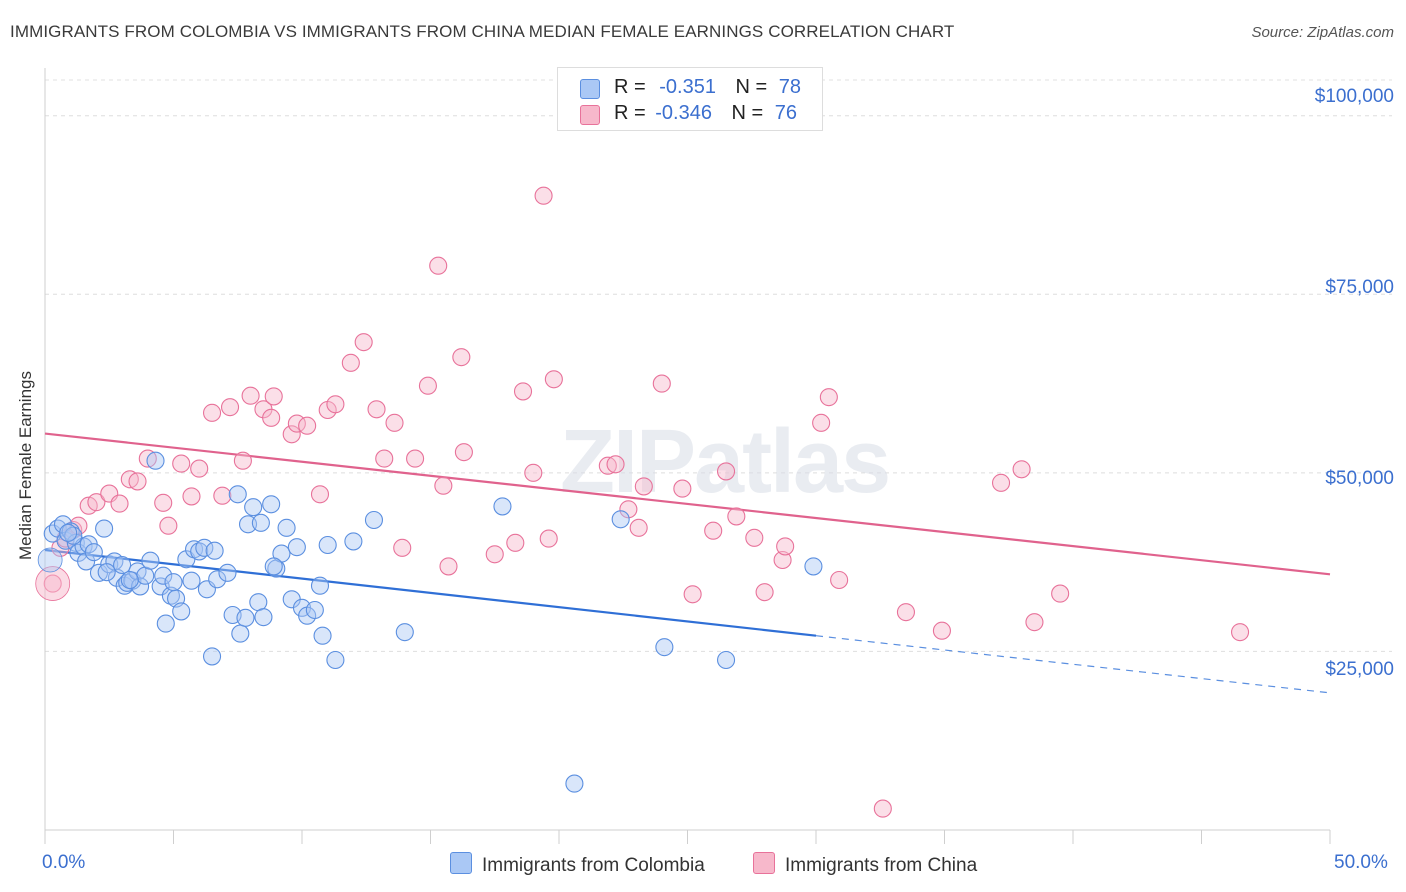 The width and height of the screenshot is (1406, 892). What do you see at coordinates (1359, 287) in the screenshot?
I see `y-tick-label: $75,000` at bounding box center [1359, 287].